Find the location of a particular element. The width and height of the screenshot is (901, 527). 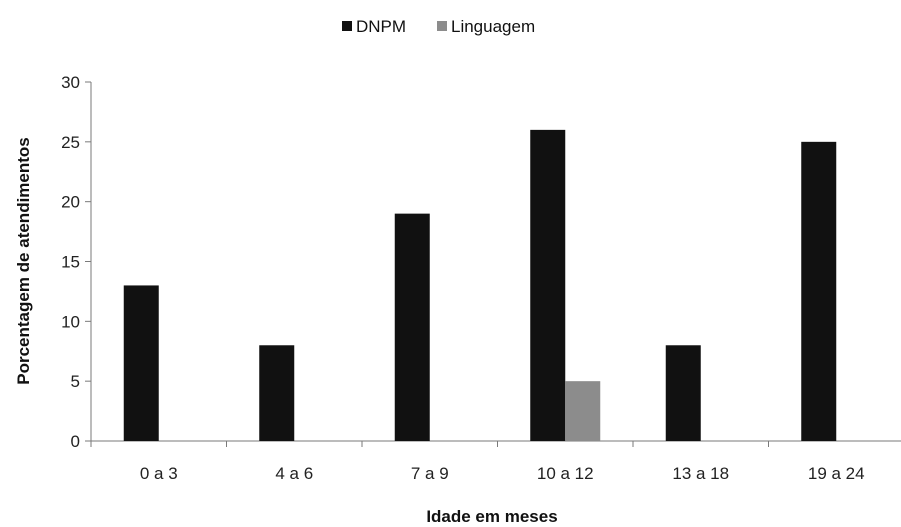

x-tick-label: 10 a 12 is located at coordinates (565, 473).